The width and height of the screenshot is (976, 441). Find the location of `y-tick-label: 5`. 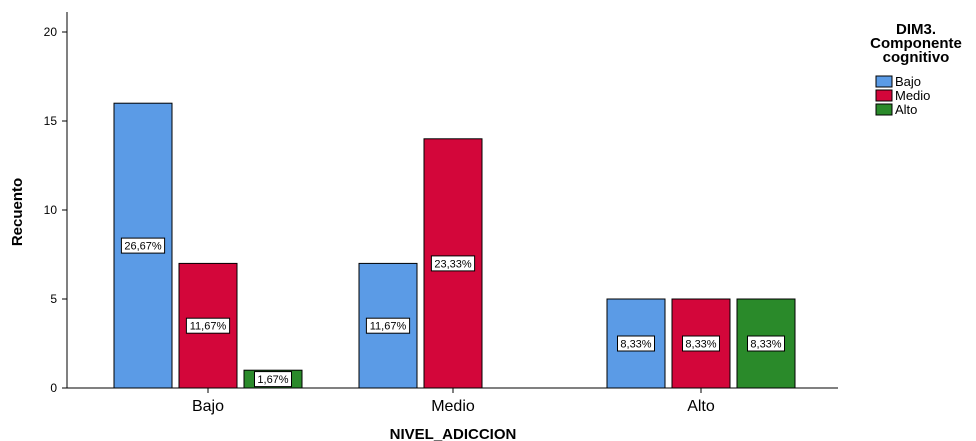

y-tick-label: 5 is located at coordinates (53, 299).